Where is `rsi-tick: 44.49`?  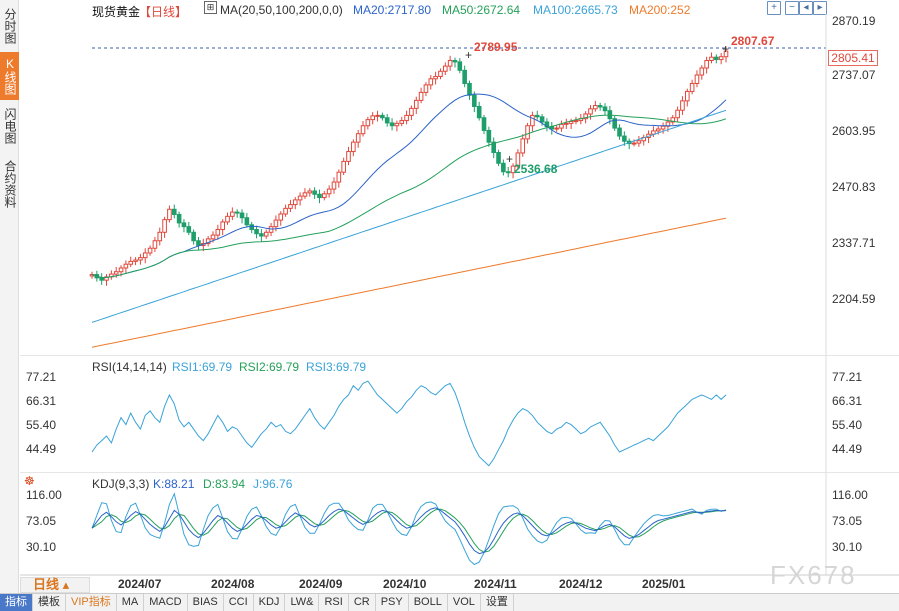
rsi-tick: 44.49 is located at coordinates (847, 449).